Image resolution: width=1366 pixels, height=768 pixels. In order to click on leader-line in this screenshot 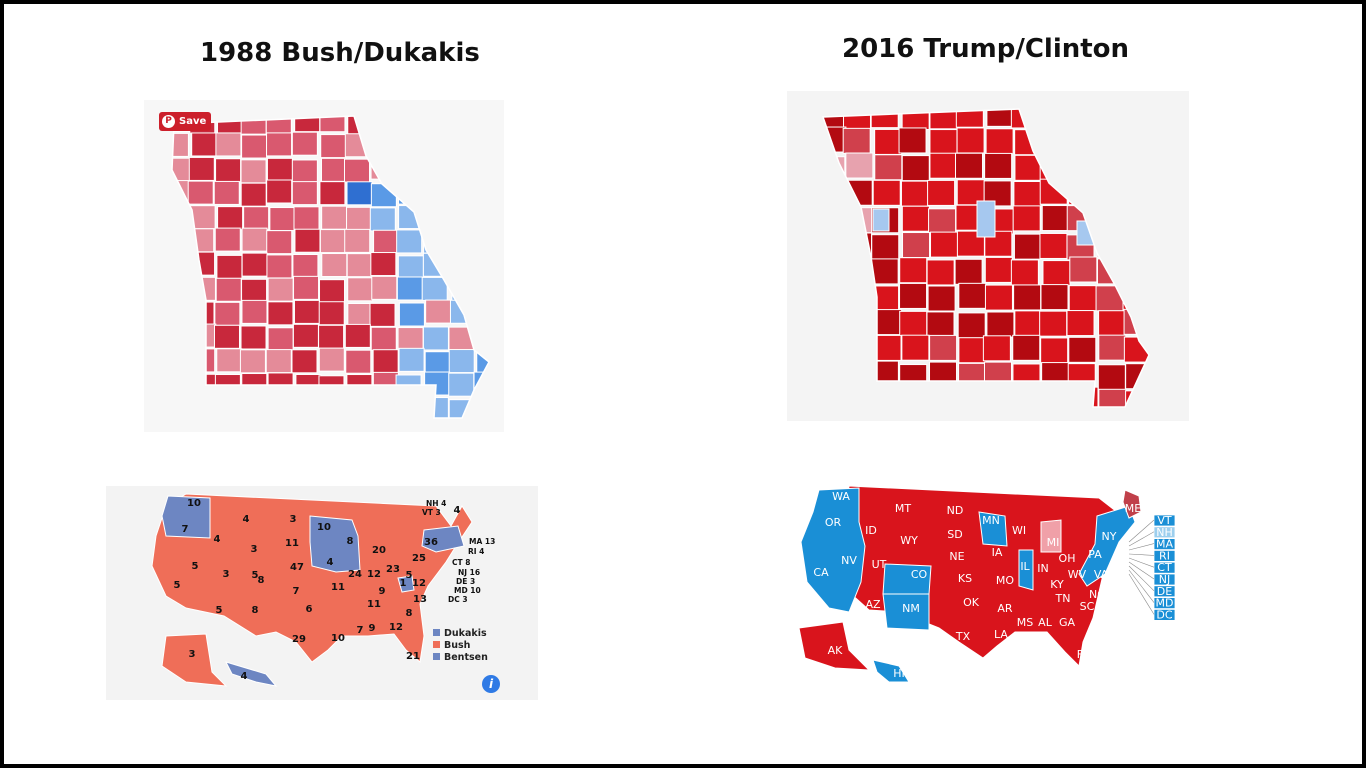, I will do `click(1141, 562)`.